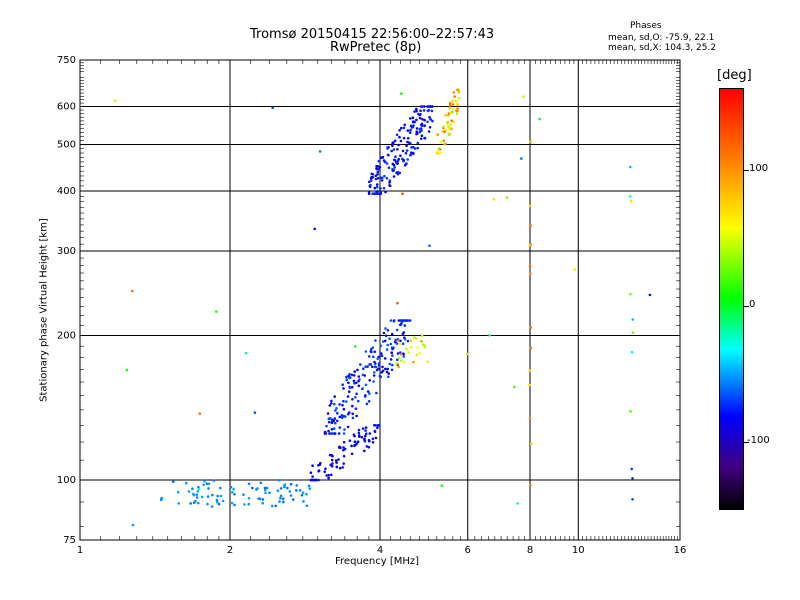 The width and height of the screenshot is (800, 600). Describe the element at coordinates (746, 306) in the screenshot. I see `colorbar-tick-mark` at that location.